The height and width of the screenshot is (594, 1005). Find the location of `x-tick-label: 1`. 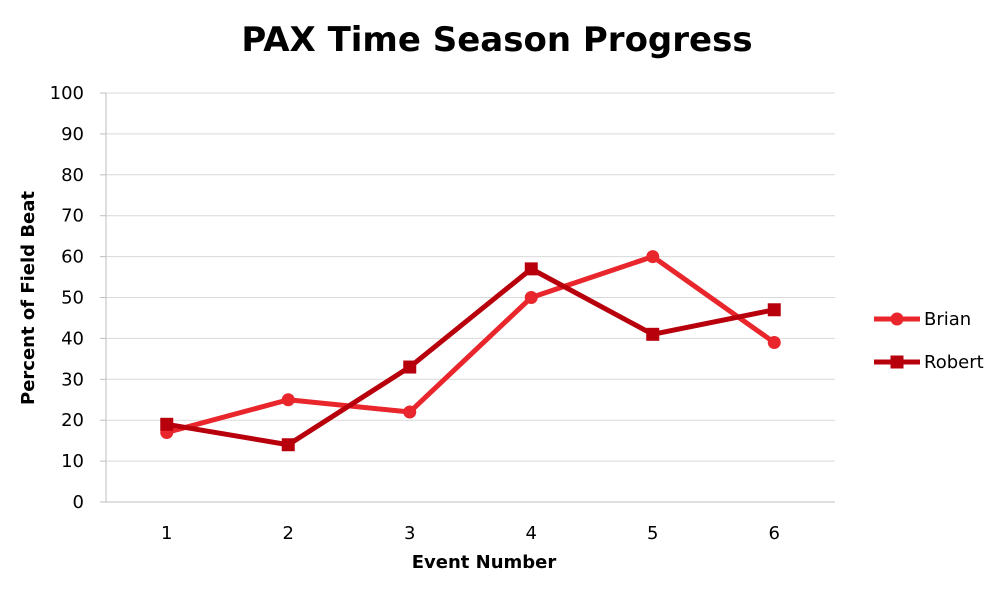

x-tick-label: 1 is located at coordinates (166, 533).